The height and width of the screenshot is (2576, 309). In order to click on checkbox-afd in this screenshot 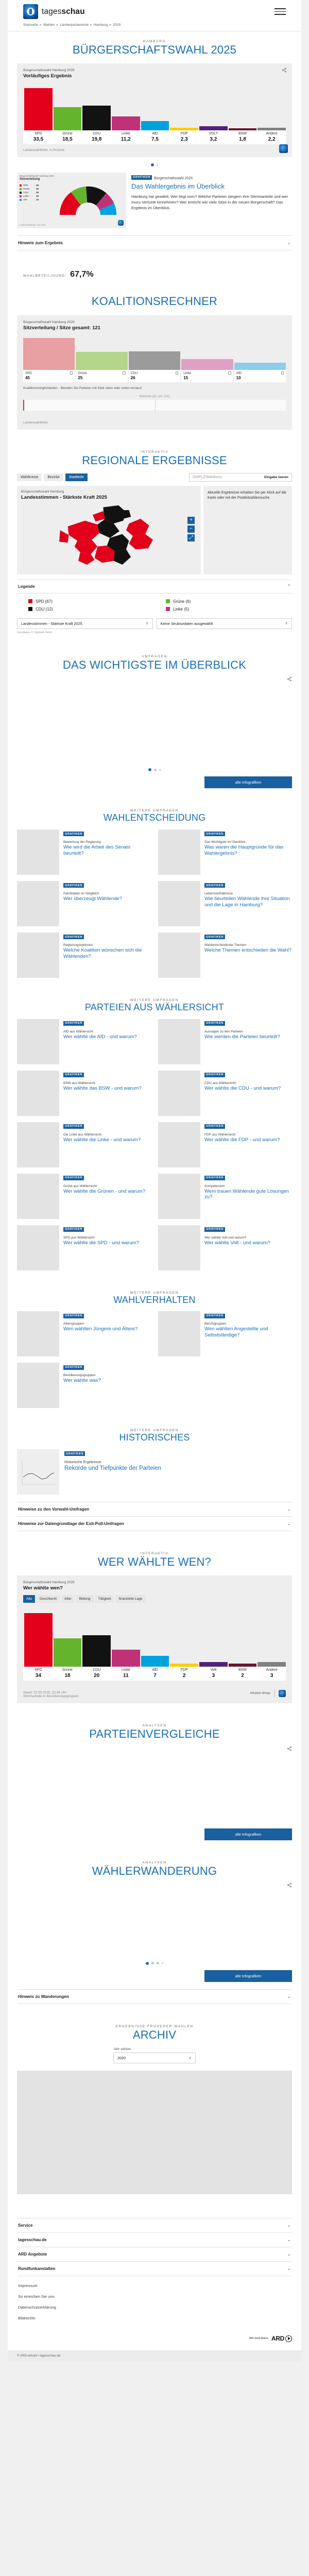, I will do `click(282, 373)`.